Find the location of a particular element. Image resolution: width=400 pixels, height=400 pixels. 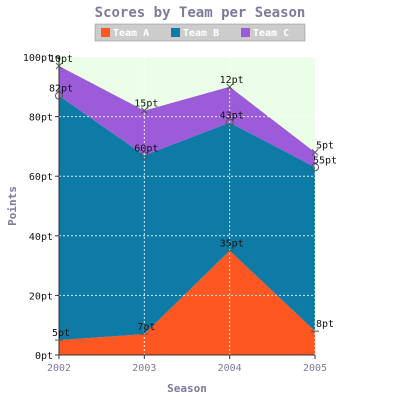

data-label-team-c-2004: 12pt is located at coordinates (232, 80).